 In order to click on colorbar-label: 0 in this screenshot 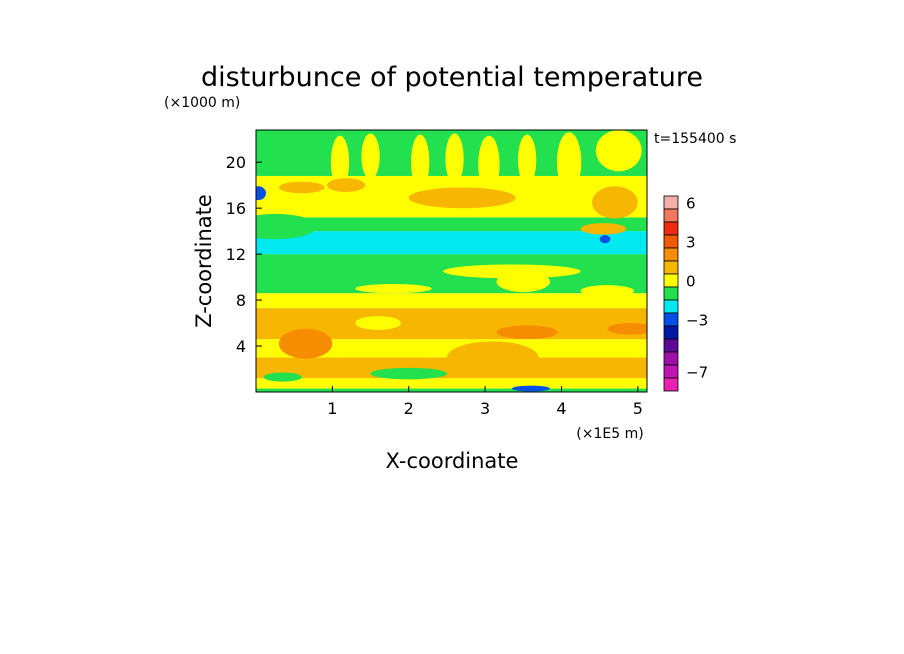, I will do `click(691, 282)`.